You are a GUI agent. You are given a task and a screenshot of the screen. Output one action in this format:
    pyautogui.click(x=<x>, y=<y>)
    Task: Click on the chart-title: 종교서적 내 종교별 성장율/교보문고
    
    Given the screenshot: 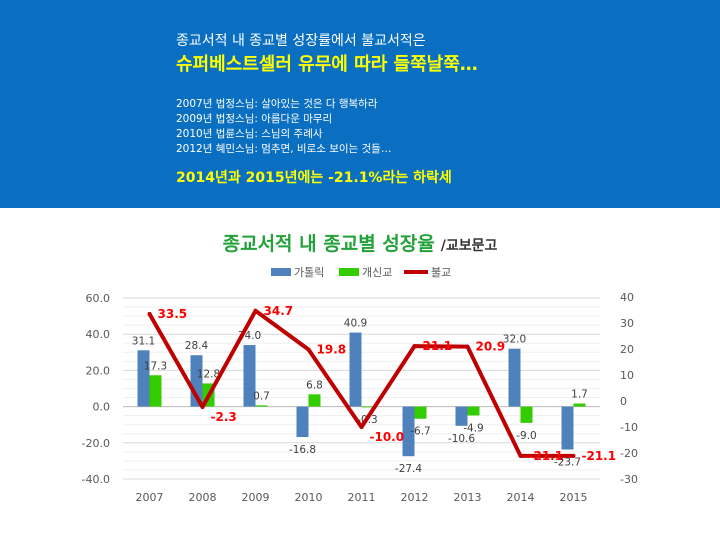 What is the action you would take?
    pyautogui.click(x=360, y=242)
    